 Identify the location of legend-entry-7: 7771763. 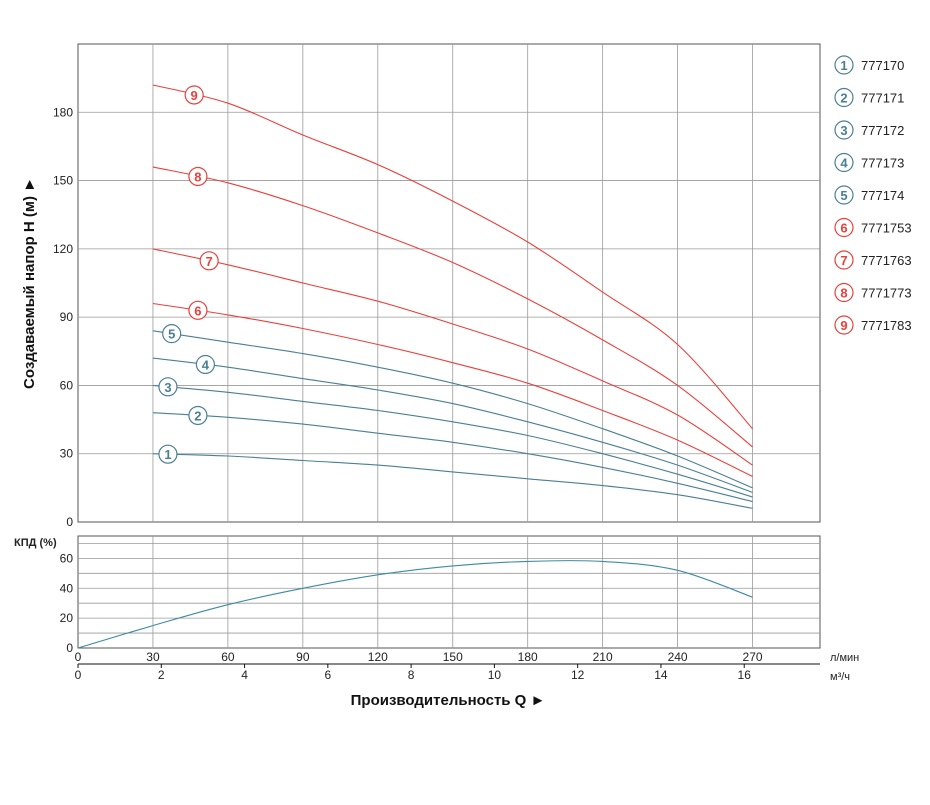
(886, 260).